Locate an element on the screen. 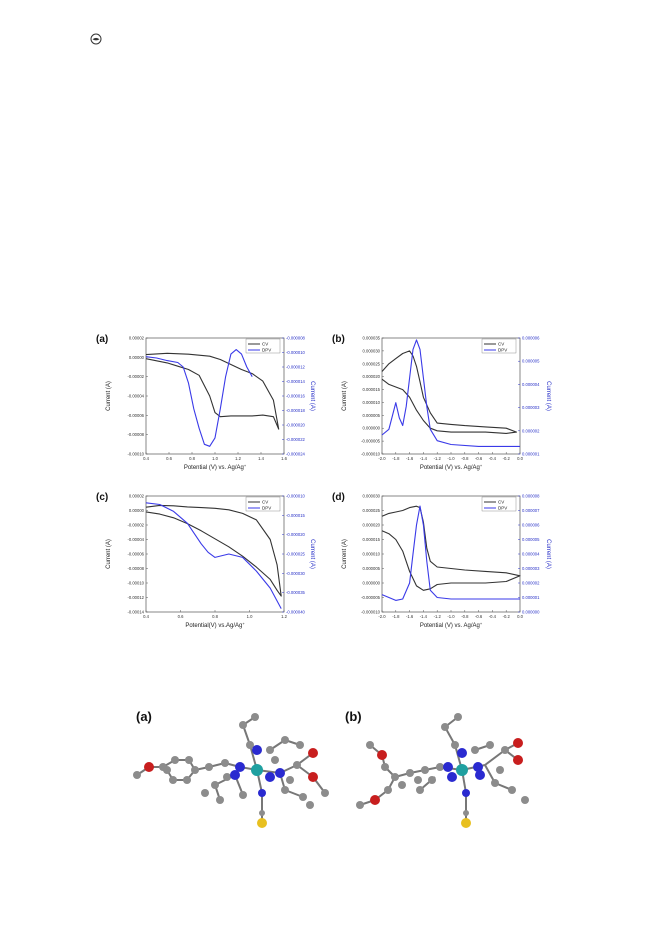 This screenshot has width=657, height=936. y2-tick-label: -0.000010 is located at coordinates (296, 352).